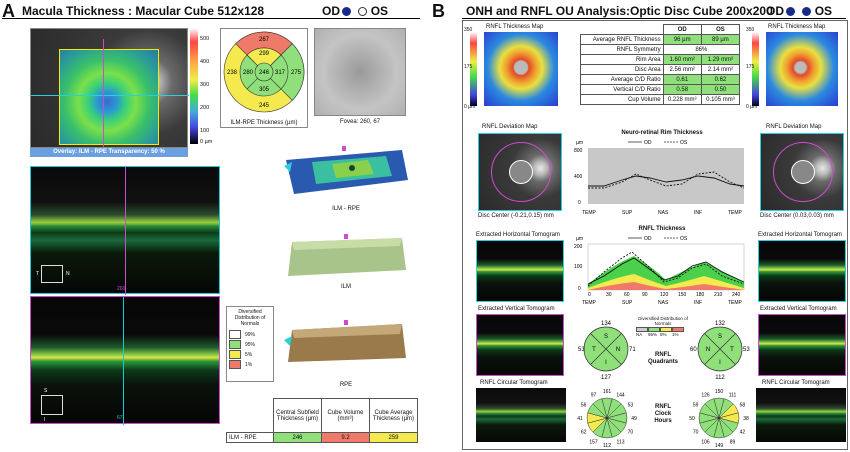 The width and height of the screenshot is (850, 452). Describe the element at coordinates (346, 172) in the screenshot. I see `surface-ilm-rpe` at that location.